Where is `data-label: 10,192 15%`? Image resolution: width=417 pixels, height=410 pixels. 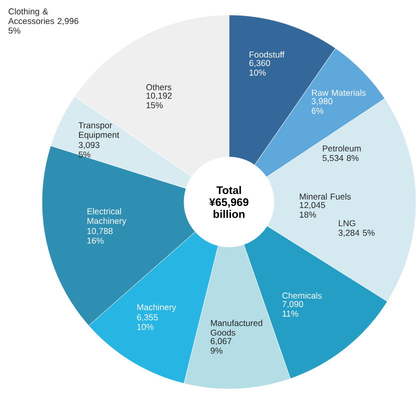 data-label: 10,192 15% is located at coordinates (159, 100).